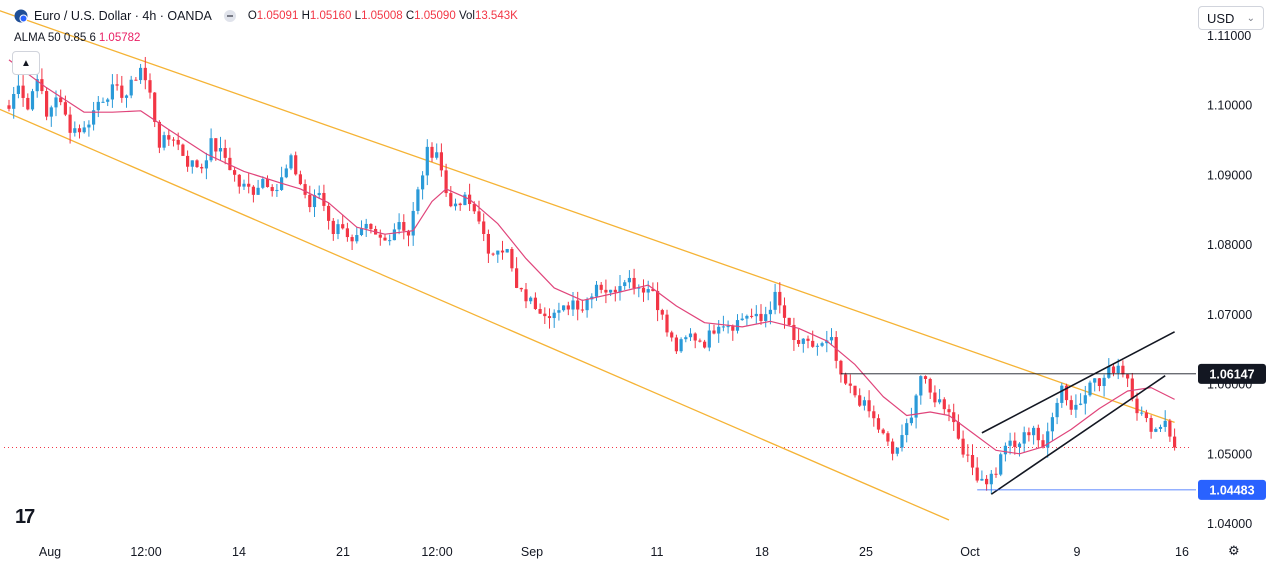  I want to click on ohlc-close-value: 1.05090, so click(435, 16).